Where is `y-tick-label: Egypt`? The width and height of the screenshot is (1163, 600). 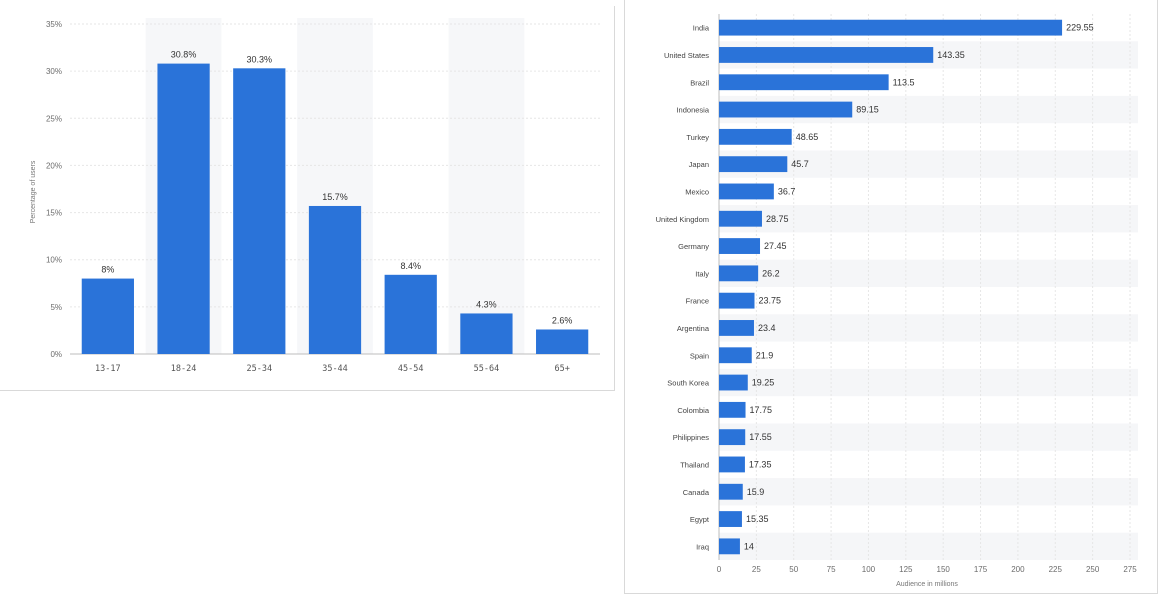
y-tick-label: Egypt is located at coordinates (700, 519).